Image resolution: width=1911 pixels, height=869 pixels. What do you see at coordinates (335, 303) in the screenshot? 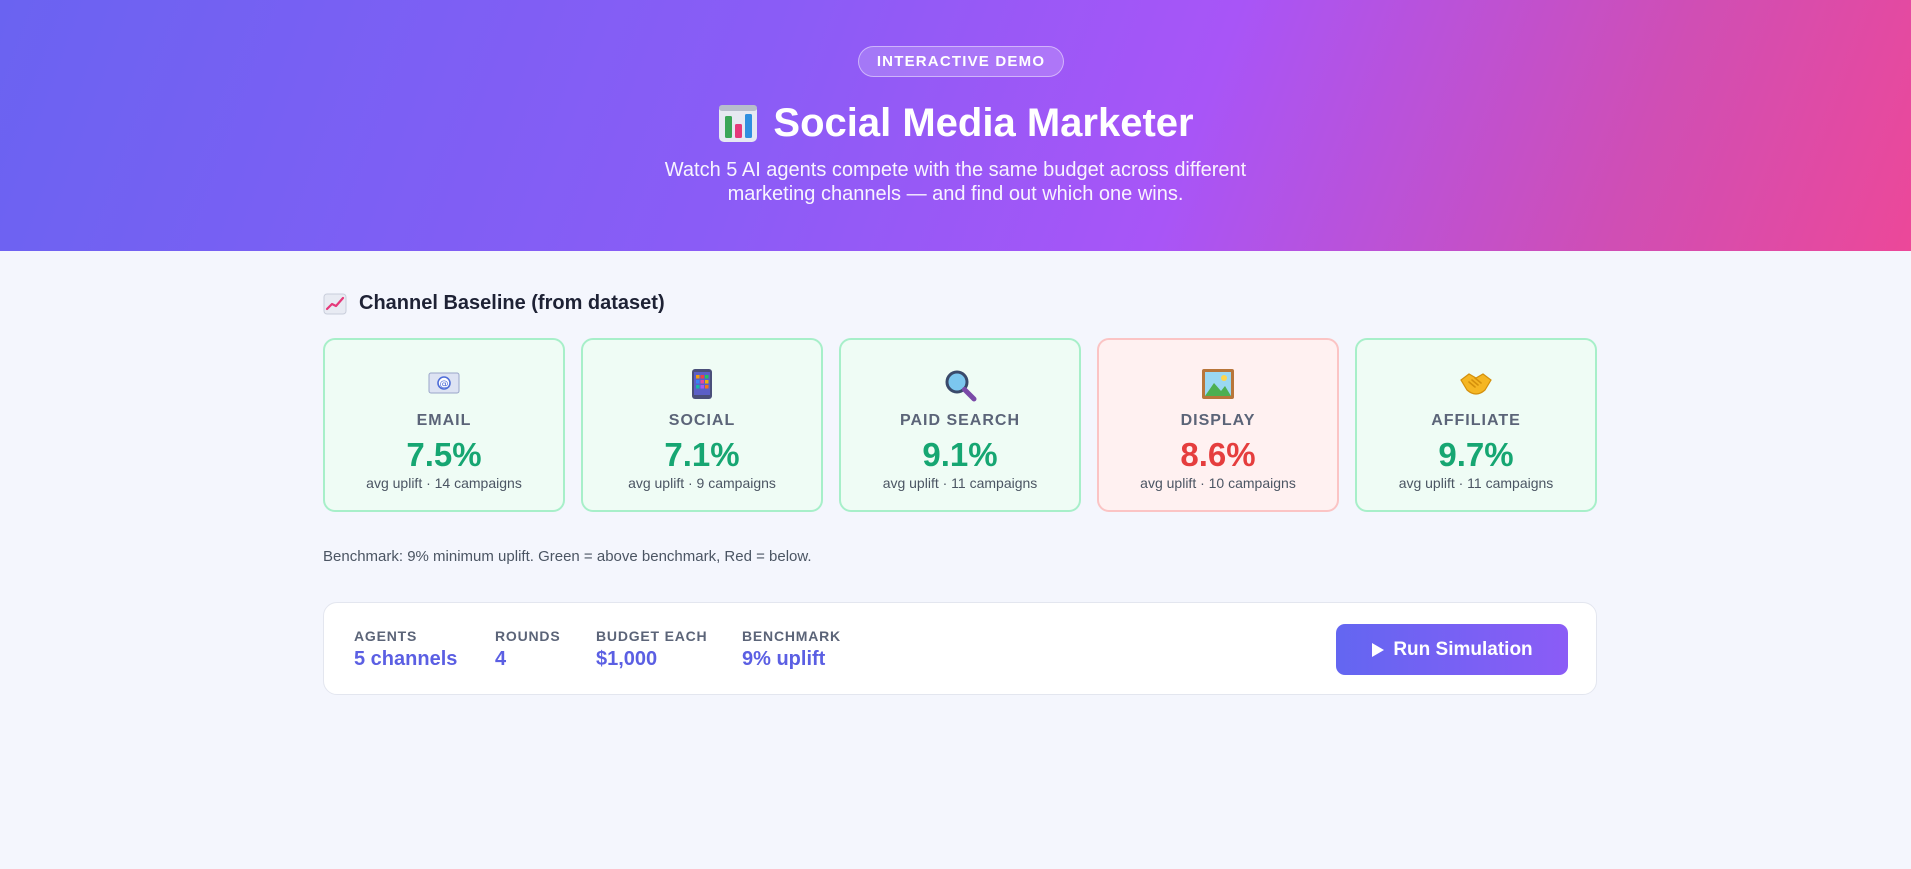
I see `trend-chart-icon` at bounding box center [335, 303].